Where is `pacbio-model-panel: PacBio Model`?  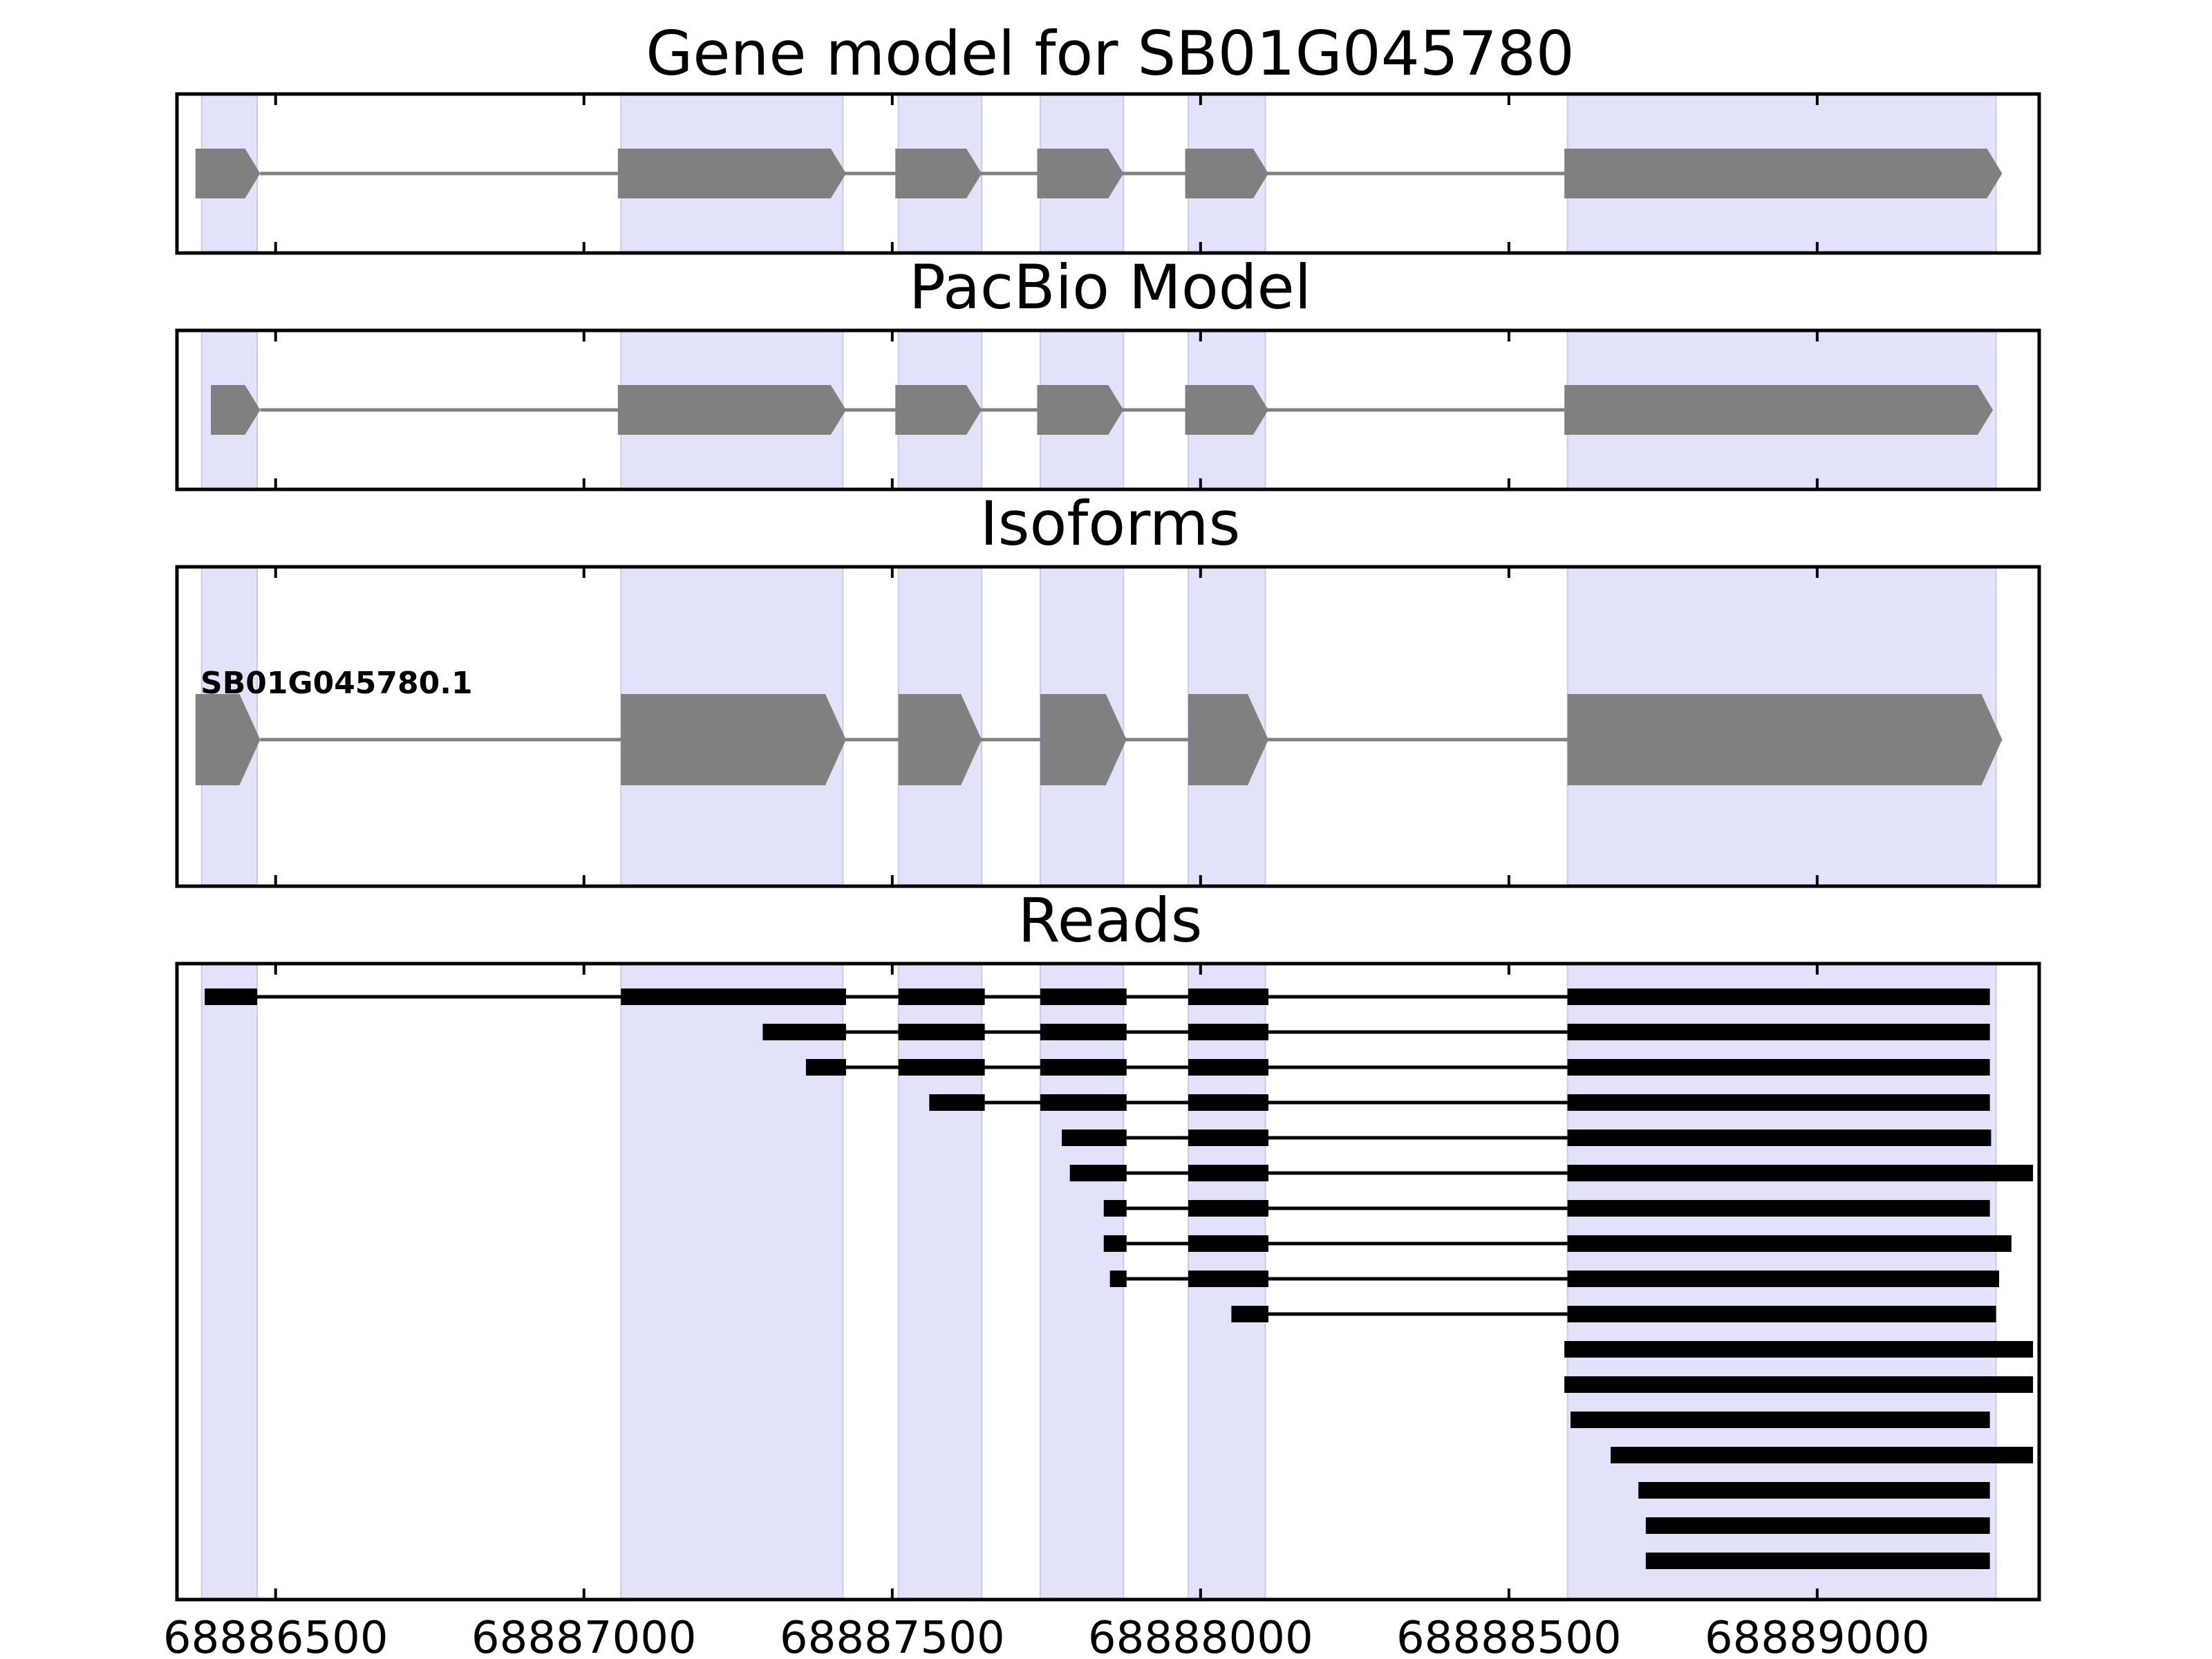 pacbio-model-panel: PacBio Model is located at coordinates (1108, 371).